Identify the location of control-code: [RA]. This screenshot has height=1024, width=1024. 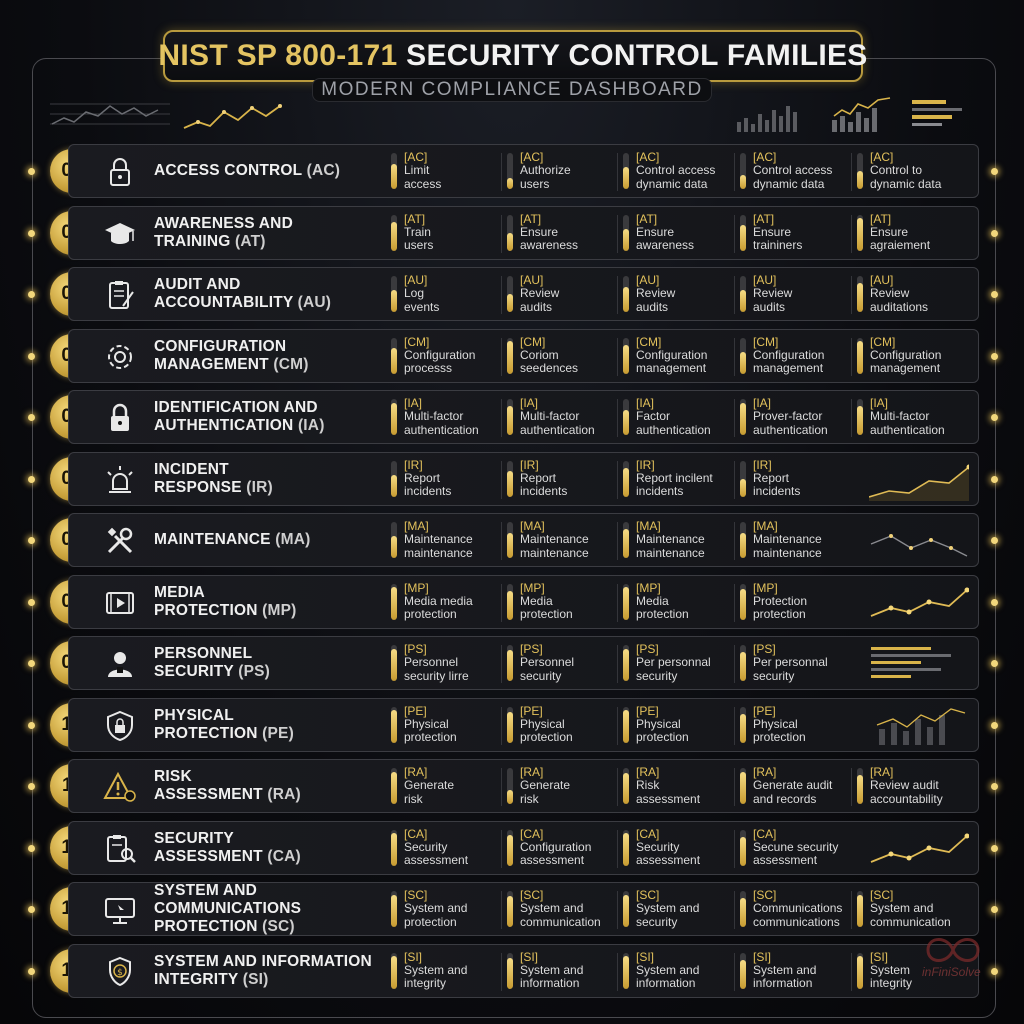
(648, 772).